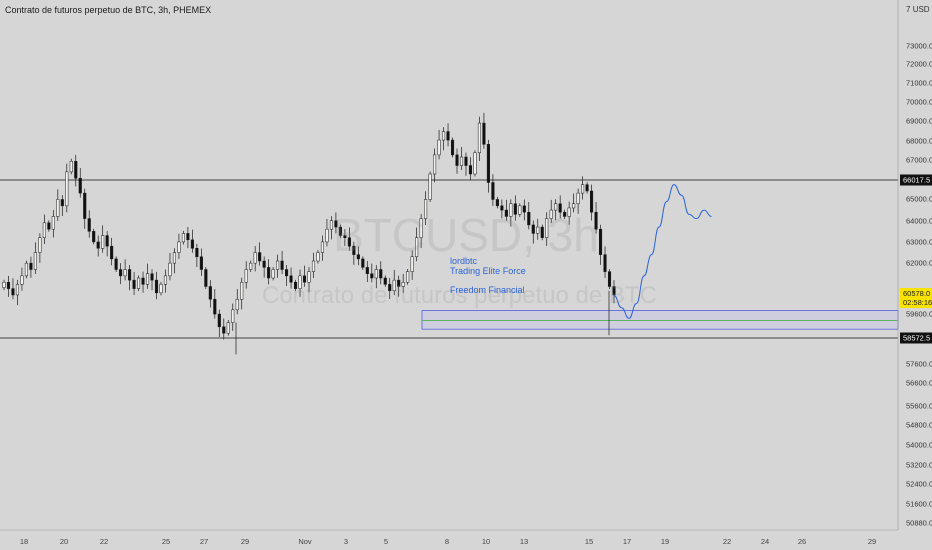 The image size is (932, 550). I want to click on x-tick-label: 27, so click(204, 541).